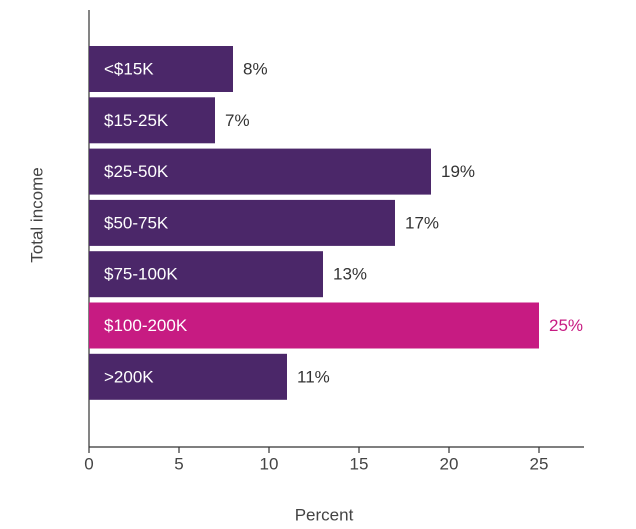 The height and width of the screenshot is (529, 636). I want to click on category-label: $100-200K, so click(146, 325).